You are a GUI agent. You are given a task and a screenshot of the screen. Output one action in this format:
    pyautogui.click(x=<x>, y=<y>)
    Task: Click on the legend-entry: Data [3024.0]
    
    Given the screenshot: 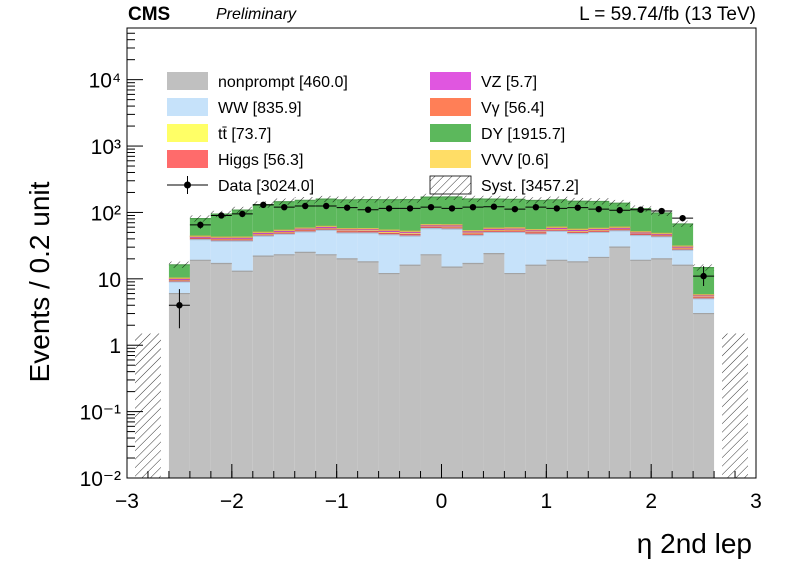 What is the action you would take?
    pyautogui.click(x=240, y=185)
    